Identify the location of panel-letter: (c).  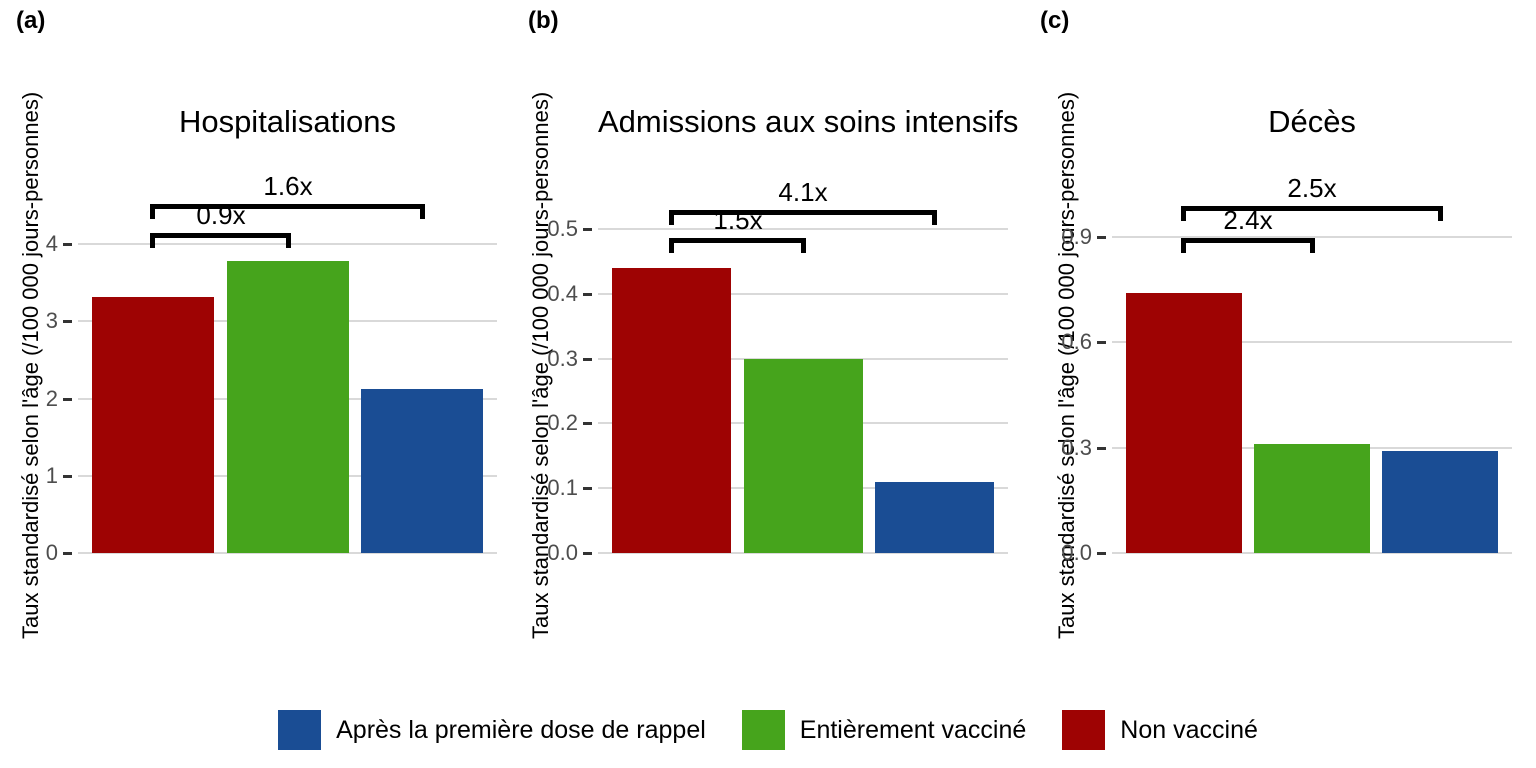
(1055, 20).